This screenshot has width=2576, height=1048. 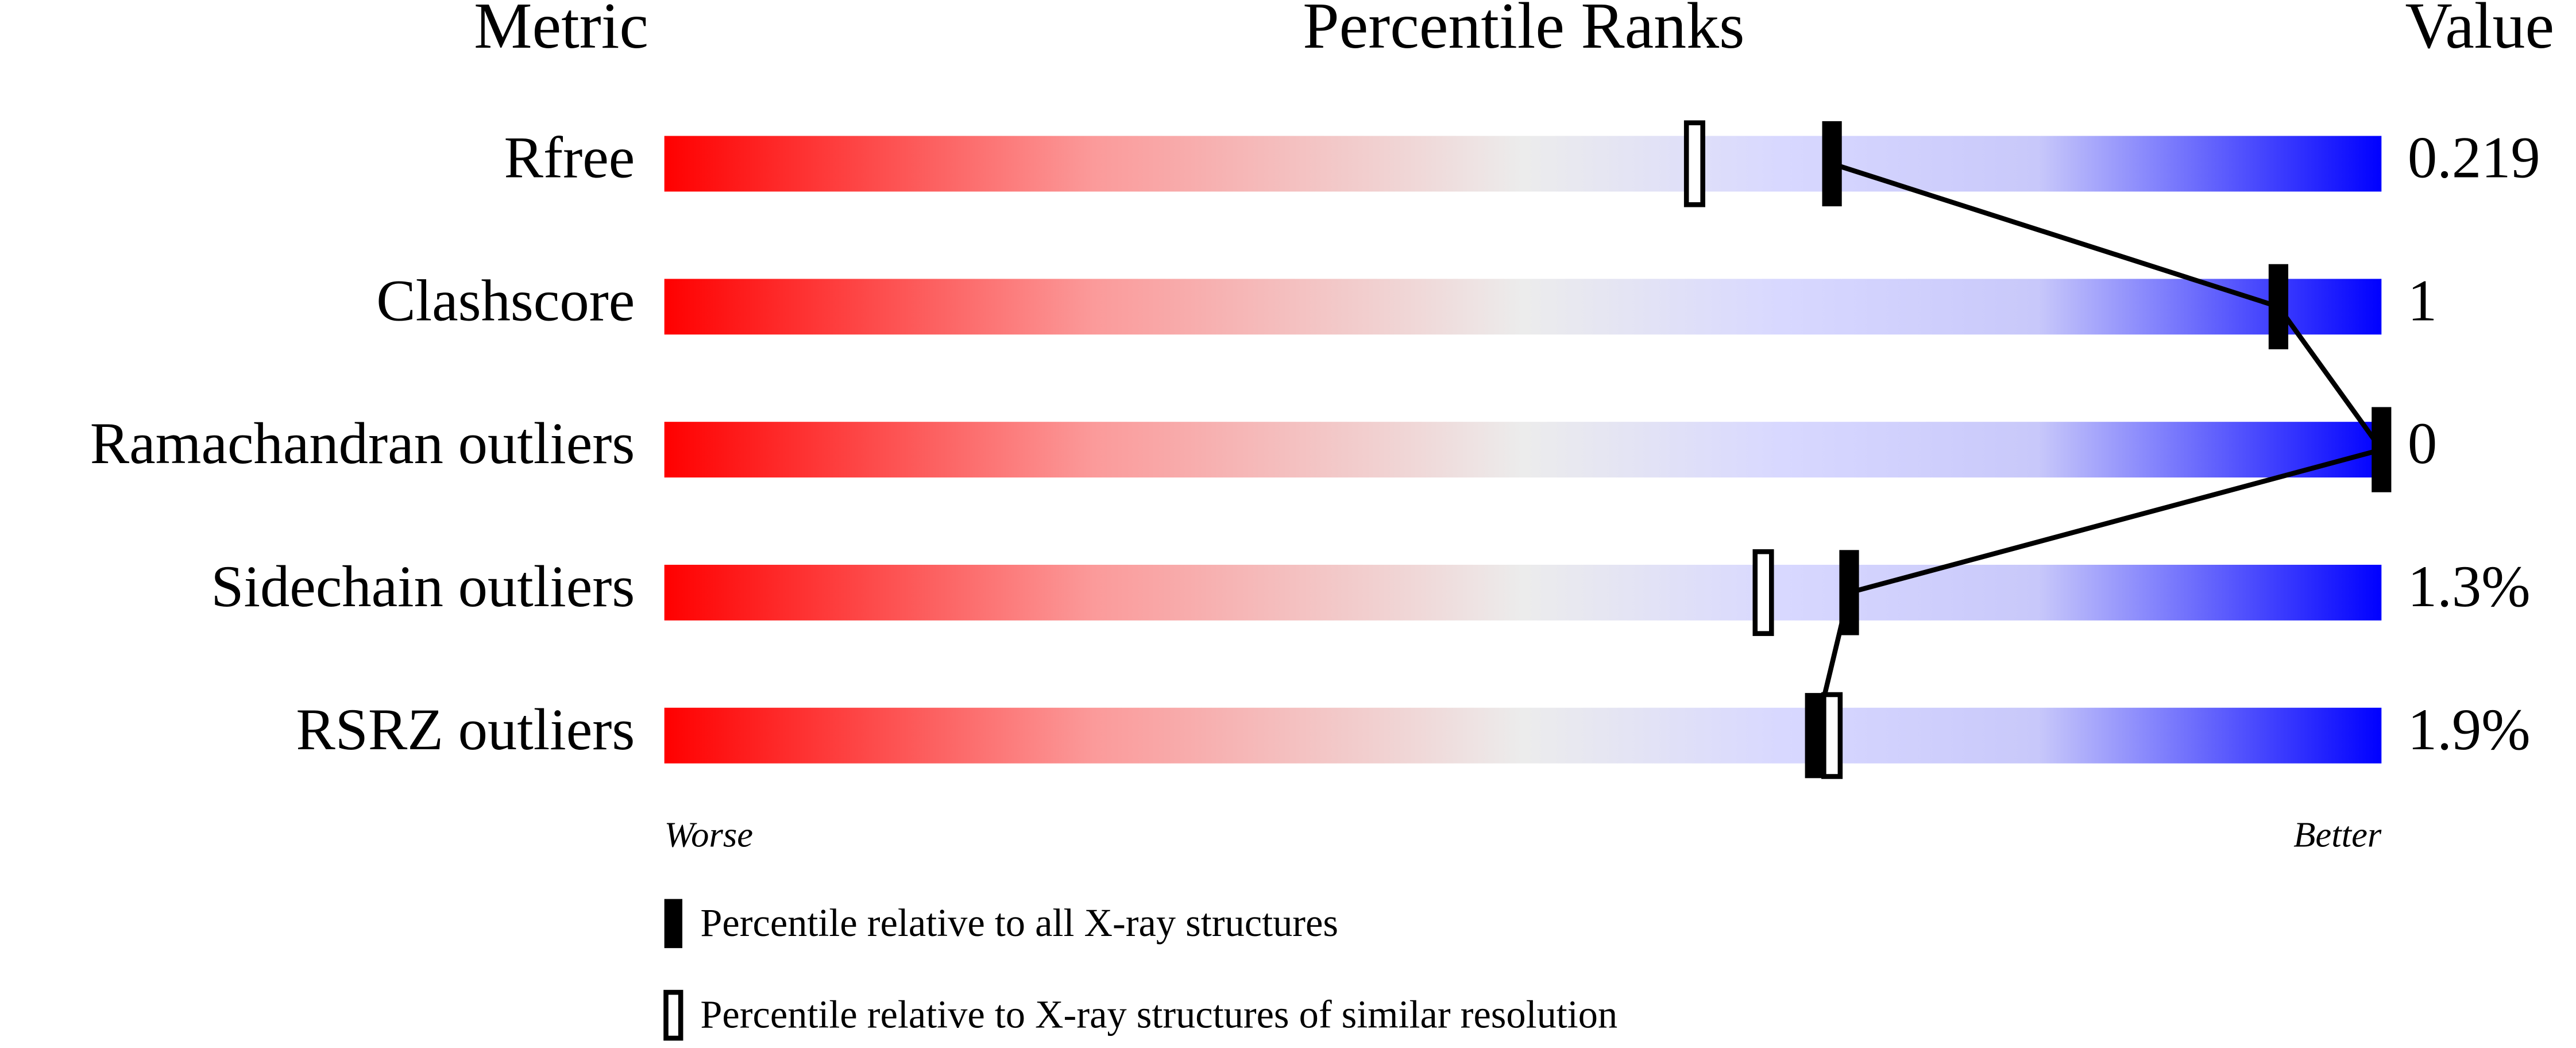 What do you see at coordinates (362, 443) in the screenshot?
I see `metric-label: Ramachandran outliers` at bounding box center [362, 443].